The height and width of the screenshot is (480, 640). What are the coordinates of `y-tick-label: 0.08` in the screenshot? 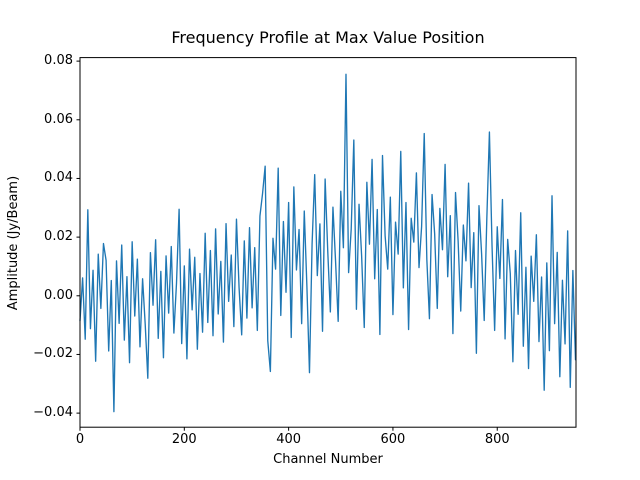 It's located at (58, 61).